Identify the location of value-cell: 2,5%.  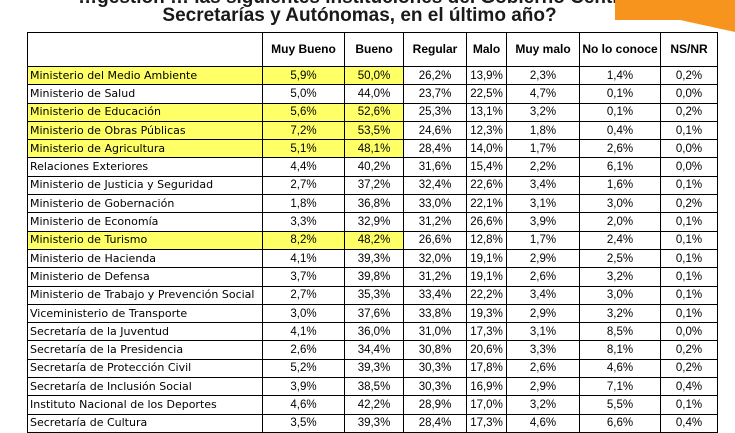
(620, 258).